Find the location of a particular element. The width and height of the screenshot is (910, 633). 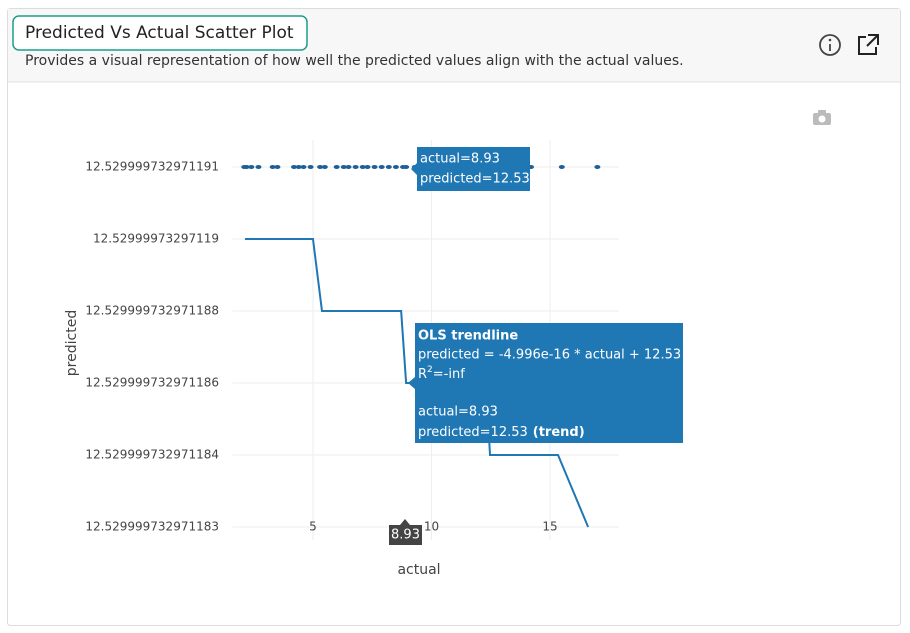

hover-text-part: 2 is located at coordinates (430, 370).